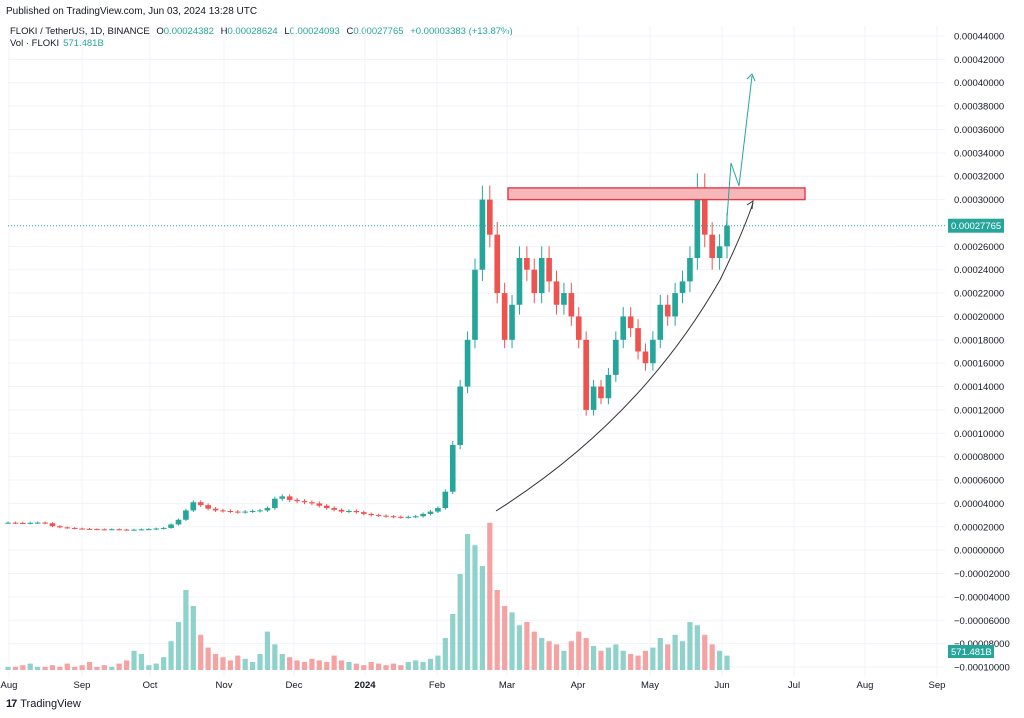  I want to click on open-label: O, so click(160, 31).